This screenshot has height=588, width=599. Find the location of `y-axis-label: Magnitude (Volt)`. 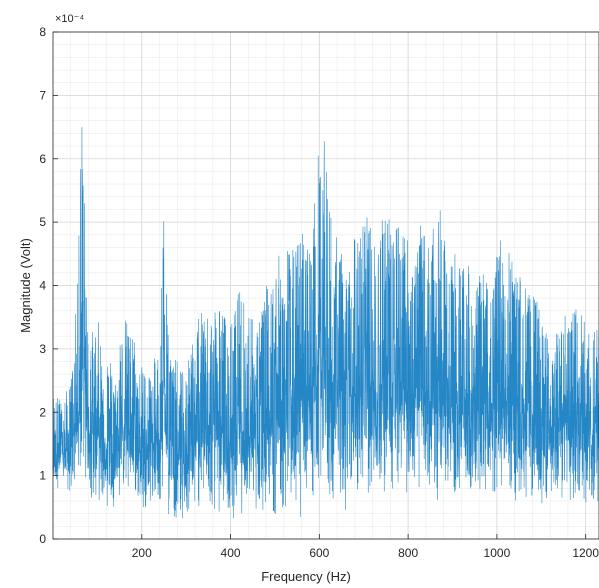

y-axis-label: Magnitude (Volt) is located at coordinates (25, 285).